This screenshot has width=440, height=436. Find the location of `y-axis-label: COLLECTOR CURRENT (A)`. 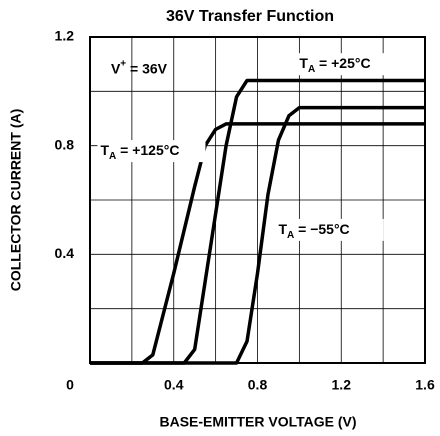

y-axis-label: COLLECTOR CURRENT (A) is located at coordinates (16, 200).